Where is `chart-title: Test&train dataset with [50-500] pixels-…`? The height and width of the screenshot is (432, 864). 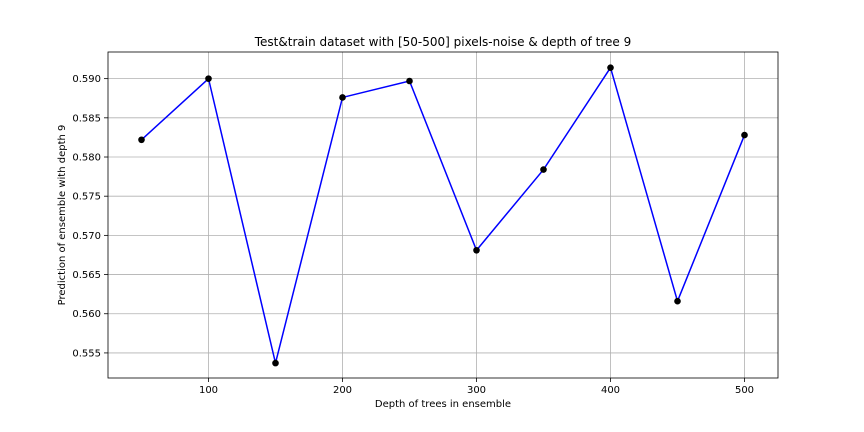 chart-title: Test&train dataset with [50-500] pixels-… is located at coordinates (442, 42).